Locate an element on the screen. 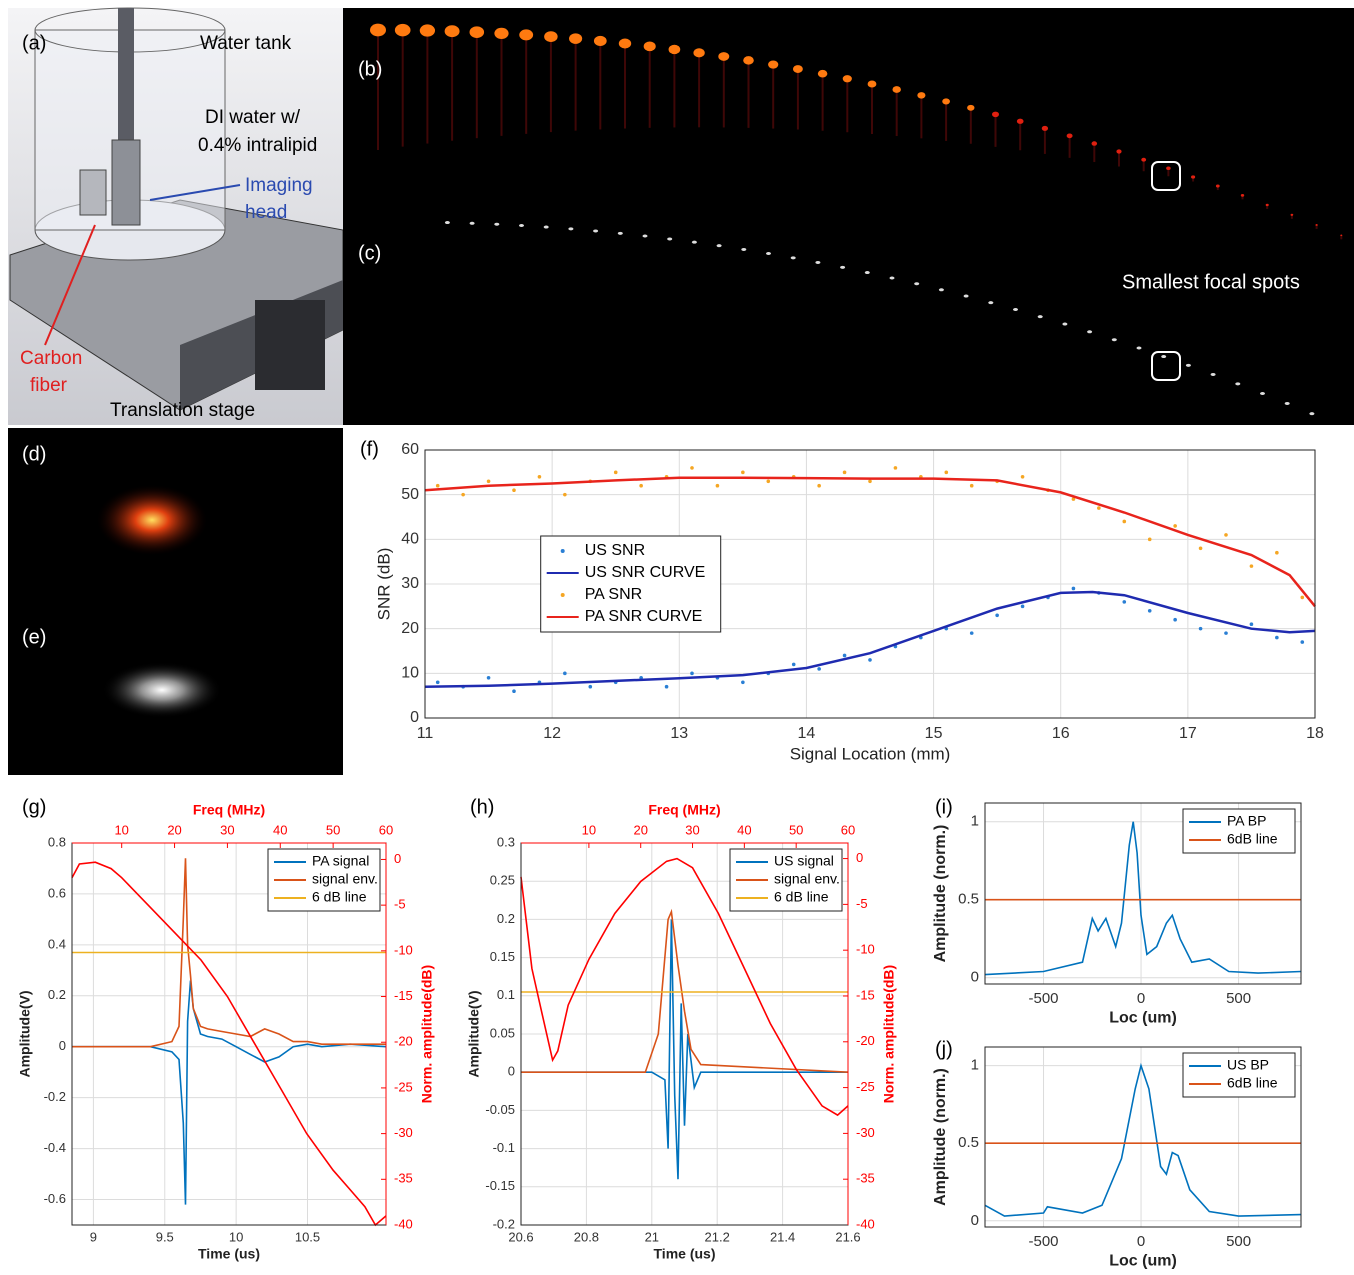 The image size is (1354, 1275). legend-label: 6 dB line is located at coordinates (801, 897).